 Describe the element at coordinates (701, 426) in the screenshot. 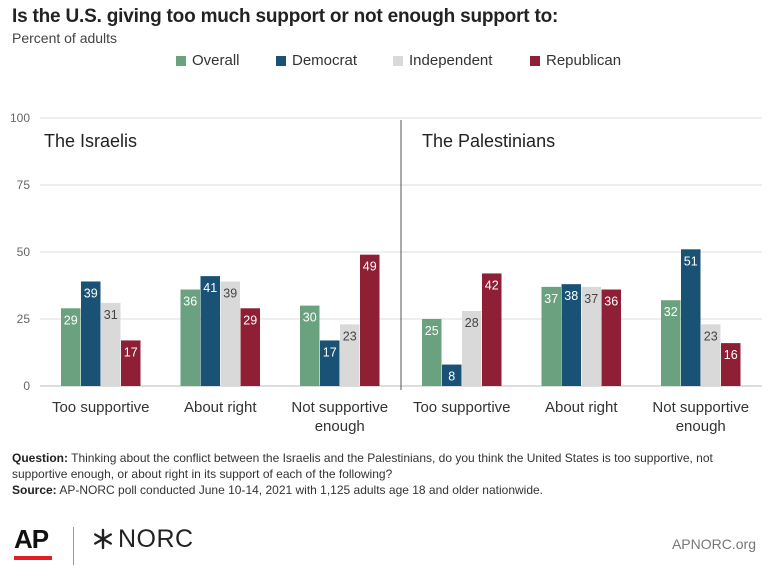

I see `x-tick-label-the-palestinians-not-supportive-enough-line2: enough` at that location.